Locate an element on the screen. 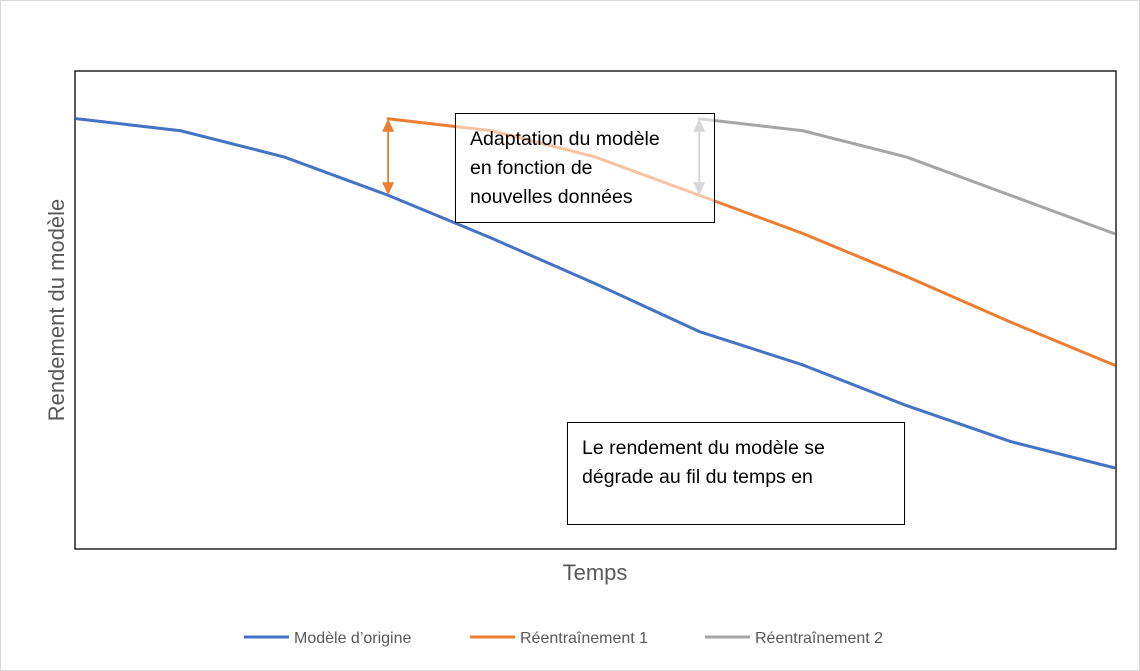  arrow-head-down is located at coordinates (388, 189).